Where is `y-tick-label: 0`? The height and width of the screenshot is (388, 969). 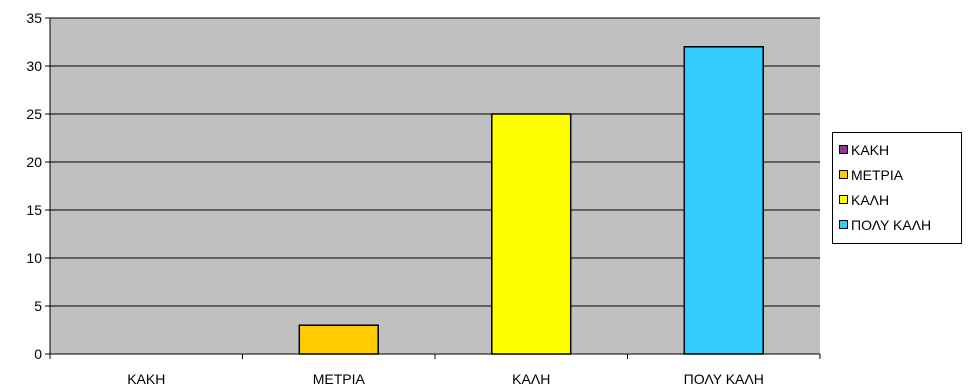 y-tick-label: 0 is located at coordinates (38, 354).